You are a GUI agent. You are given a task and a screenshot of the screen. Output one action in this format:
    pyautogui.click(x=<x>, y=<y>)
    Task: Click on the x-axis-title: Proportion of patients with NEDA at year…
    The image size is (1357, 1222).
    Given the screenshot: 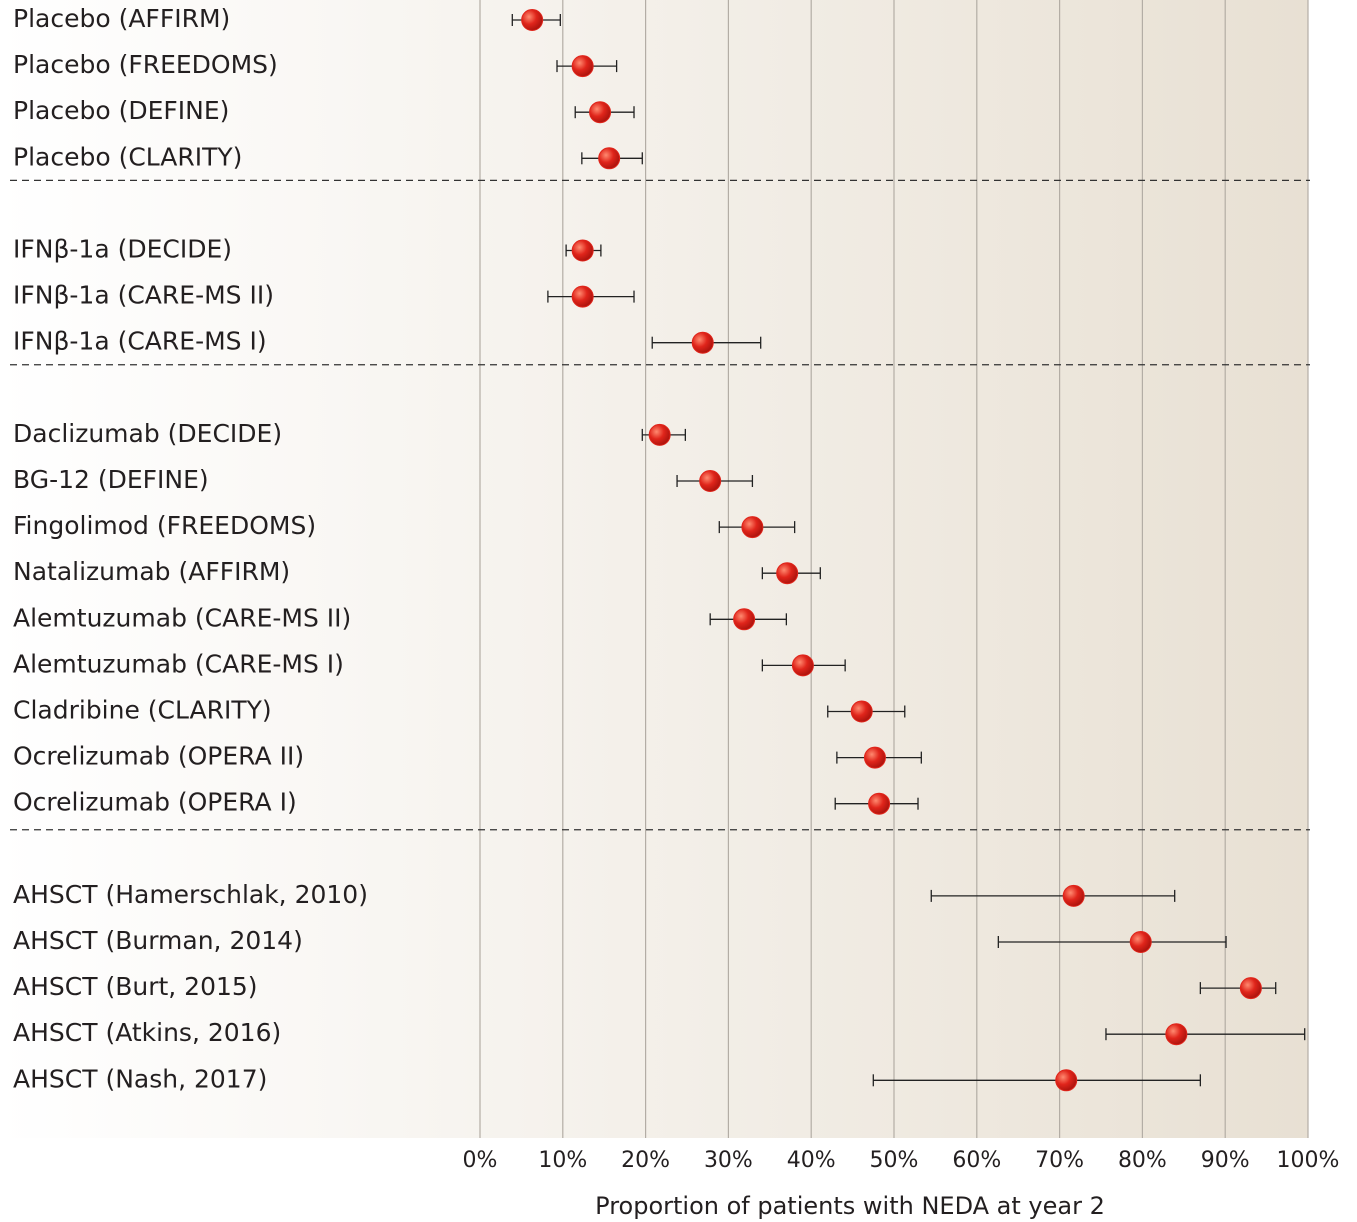 What is the action you would take?
    pyautogui.click(x=850, y=1206)
    